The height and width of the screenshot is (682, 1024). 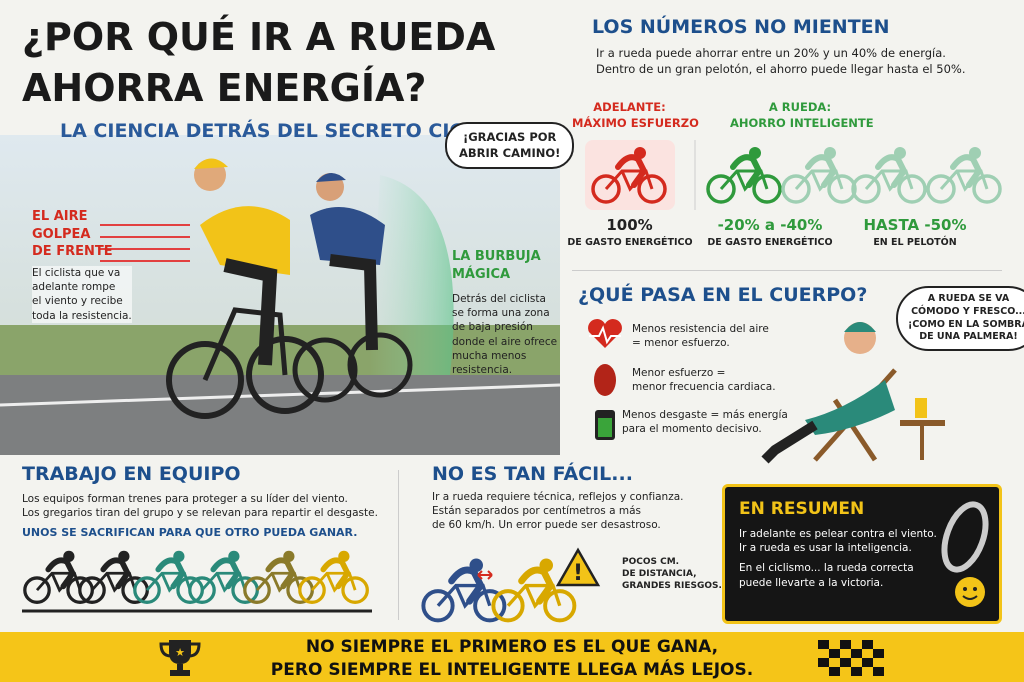 What do you see at coordinates (838, 534) in the screenshot?
I see `line: Ir adelante es pelear contra el viento.` at bounding box center [838, 534].